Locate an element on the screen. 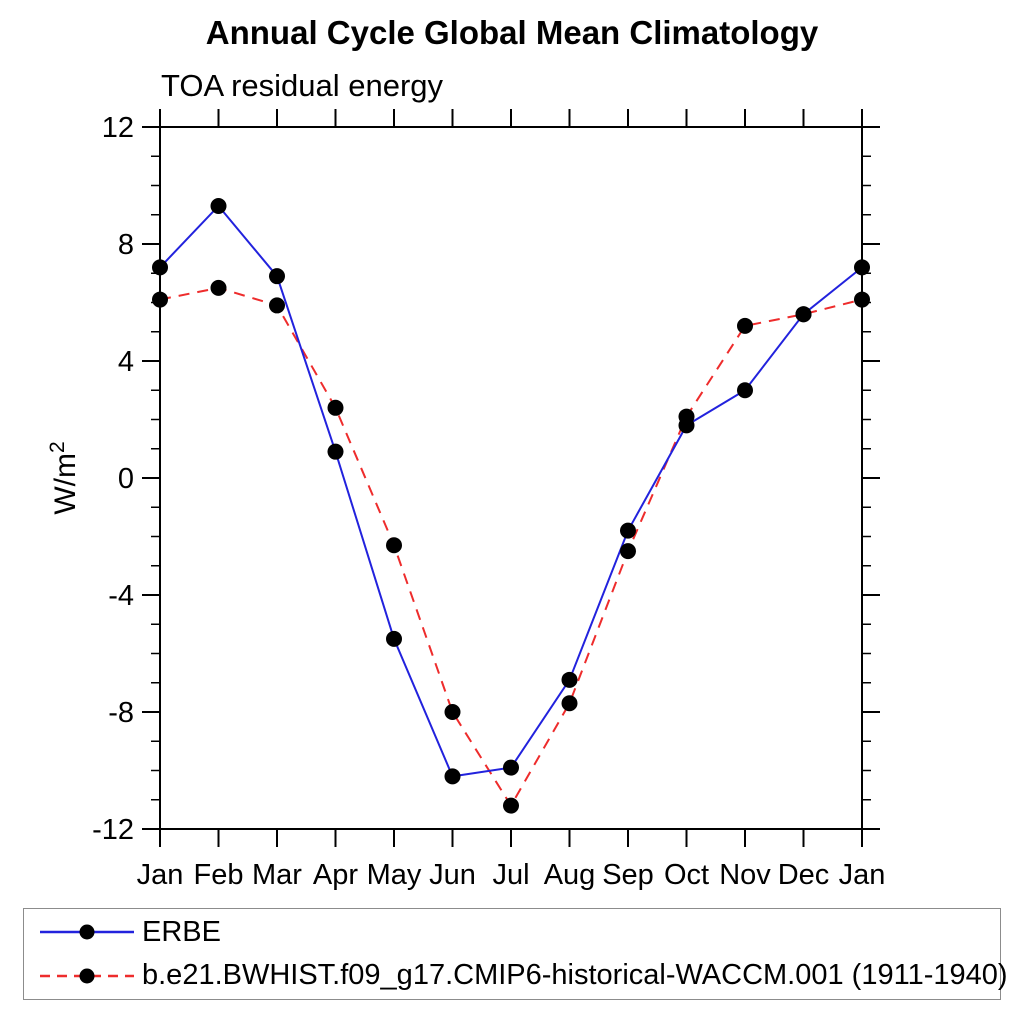  legend-swatch-model-line is located at coordinates (87, 976).